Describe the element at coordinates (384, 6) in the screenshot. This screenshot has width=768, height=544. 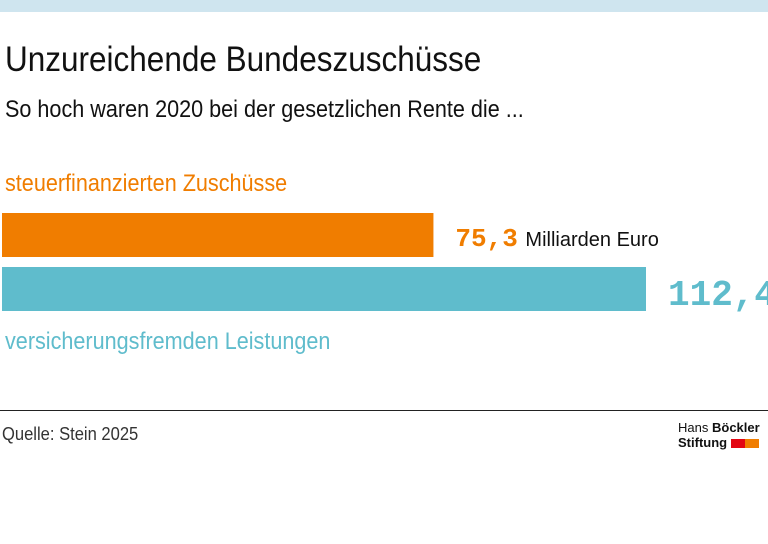
I see `top-band` at that location.